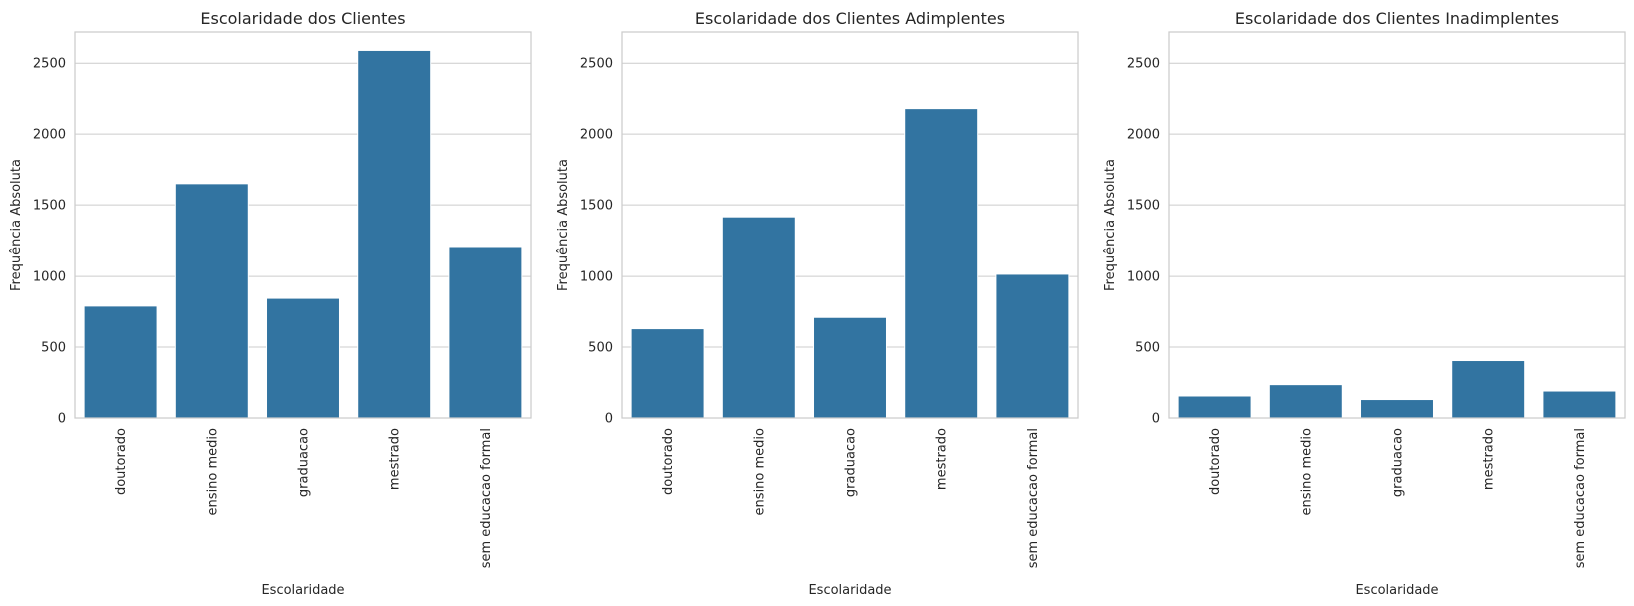 This screenshot has width=1634, height=606. What do you see at coordinates (850, 18) in the screenshot?
I see `chart-title: Escolaridade dos Clientes Adimplentes` at bounding box center [850, 18].